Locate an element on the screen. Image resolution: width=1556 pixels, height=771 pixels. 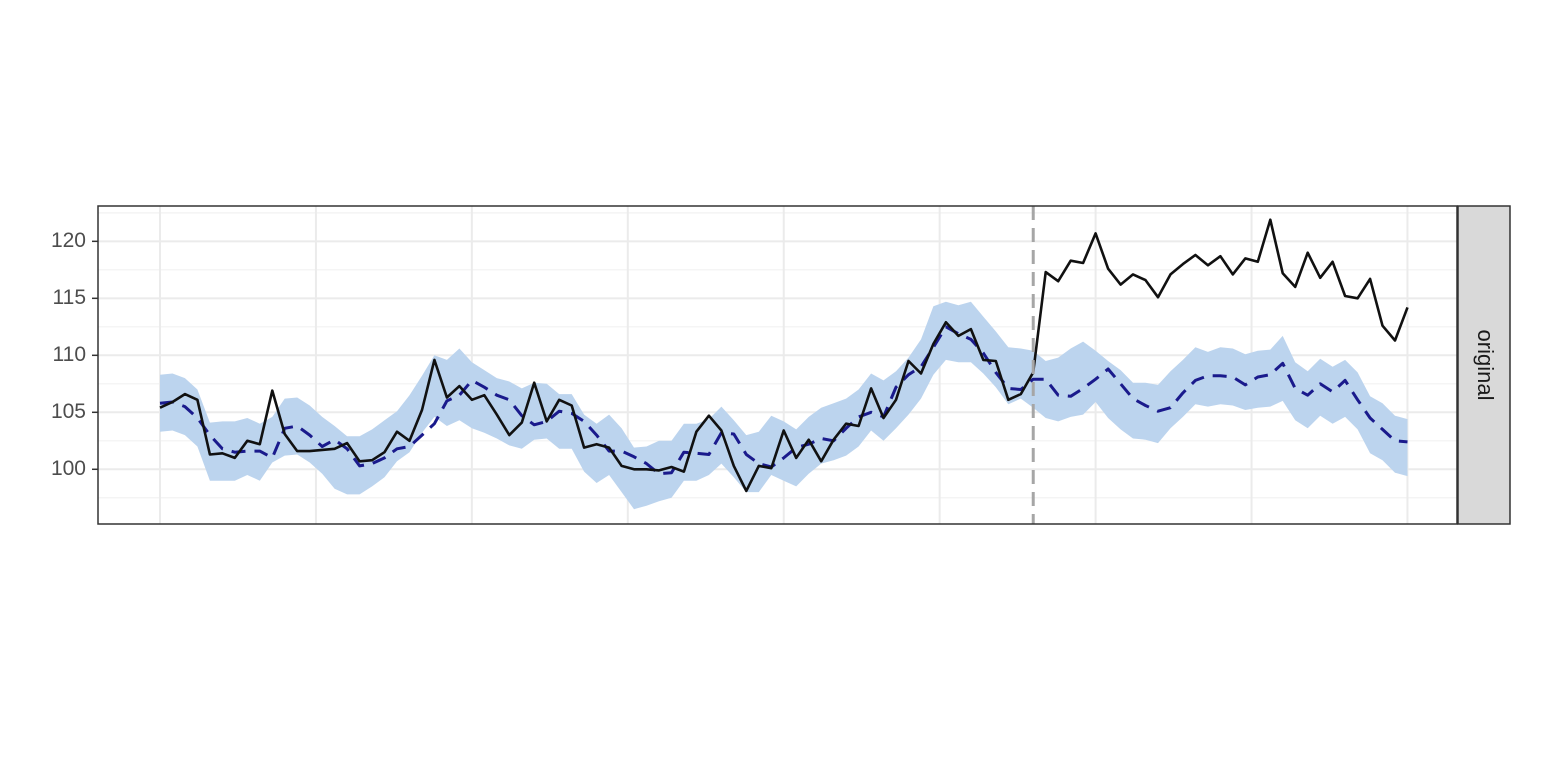
y-tick-label: 100 is located at coordinates (68, 468).